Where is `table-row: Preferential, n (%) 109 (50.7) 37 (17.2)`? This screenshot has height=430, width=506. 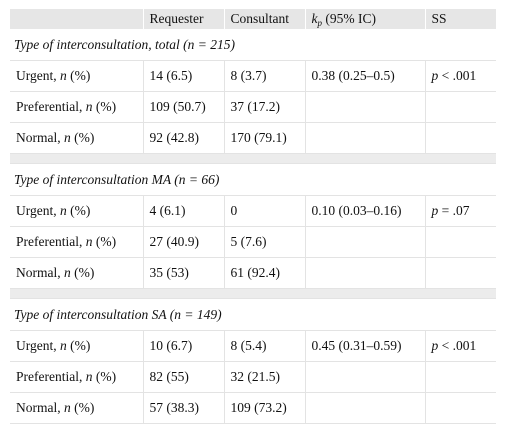
table-row: Preferential, n (%) 109 (50.7) 37 (17.2) is located at coordinates (253, 107).